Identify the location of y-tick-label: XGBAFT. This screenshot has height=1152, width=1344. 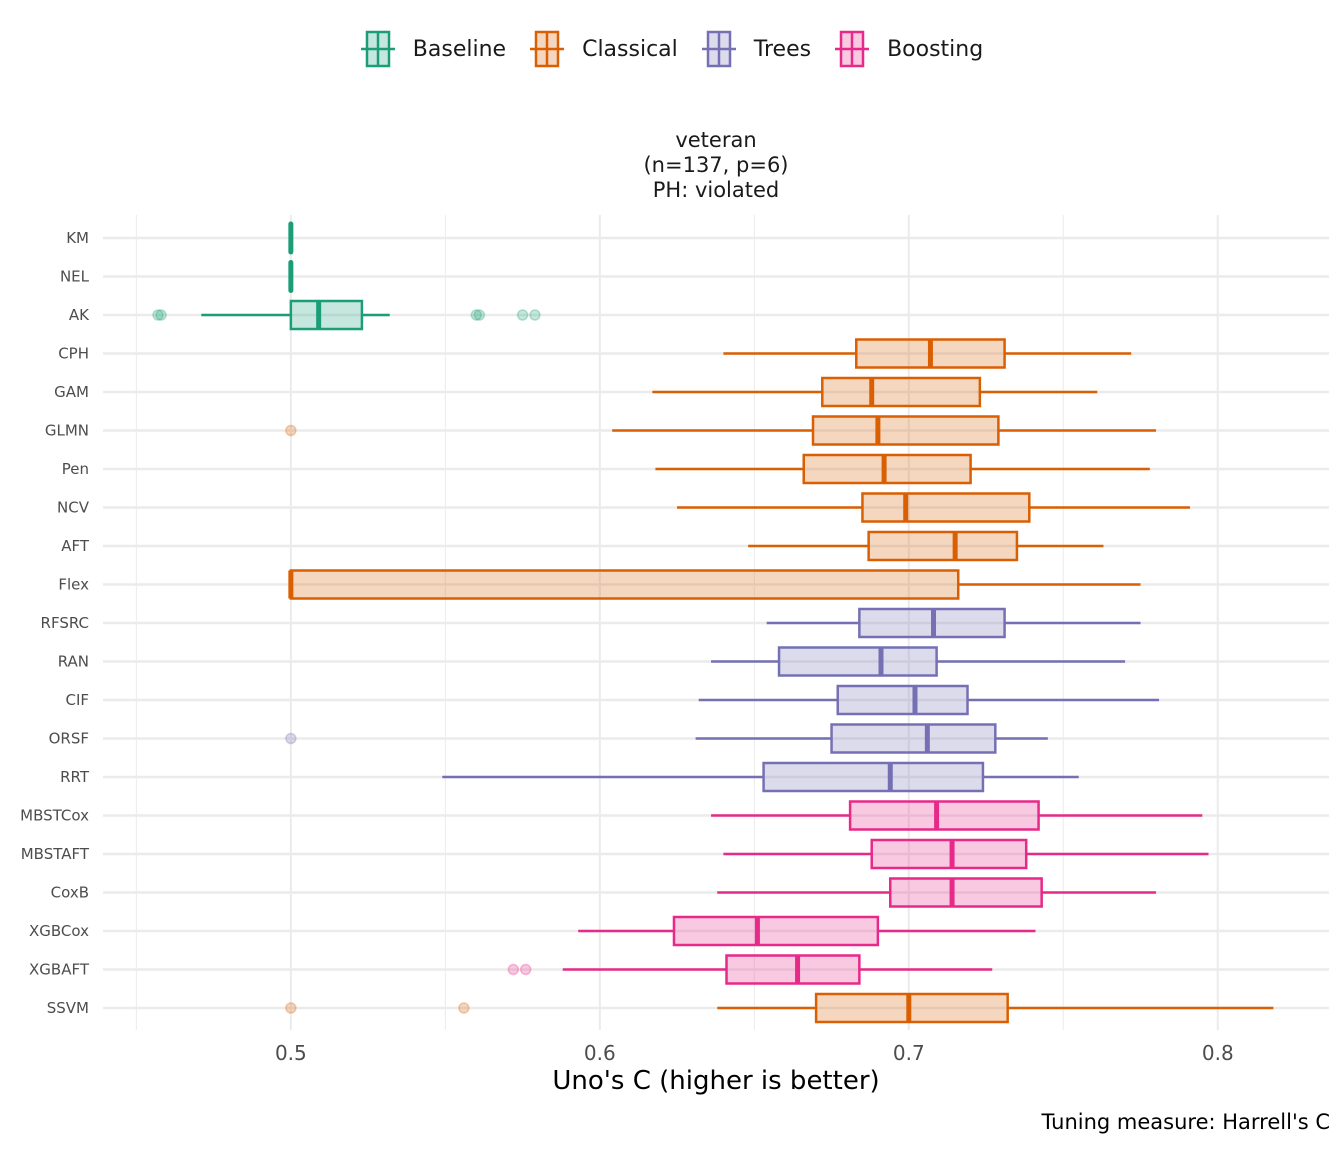
(59, 970).